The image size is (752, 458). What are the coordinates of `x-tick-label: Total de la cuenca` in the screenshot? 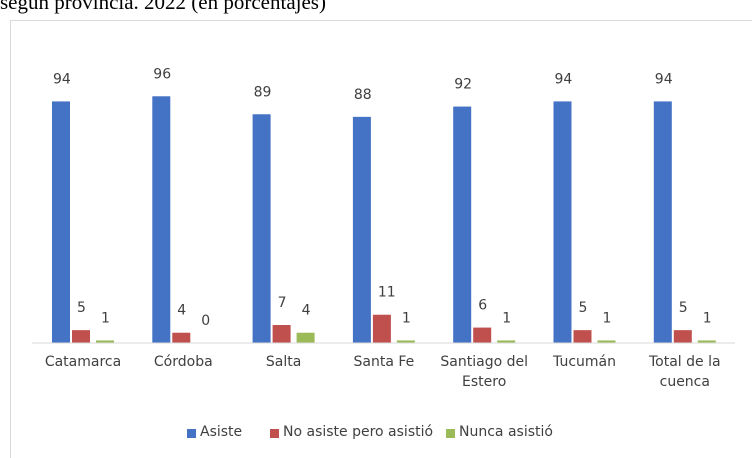 It's located at (685, 372).